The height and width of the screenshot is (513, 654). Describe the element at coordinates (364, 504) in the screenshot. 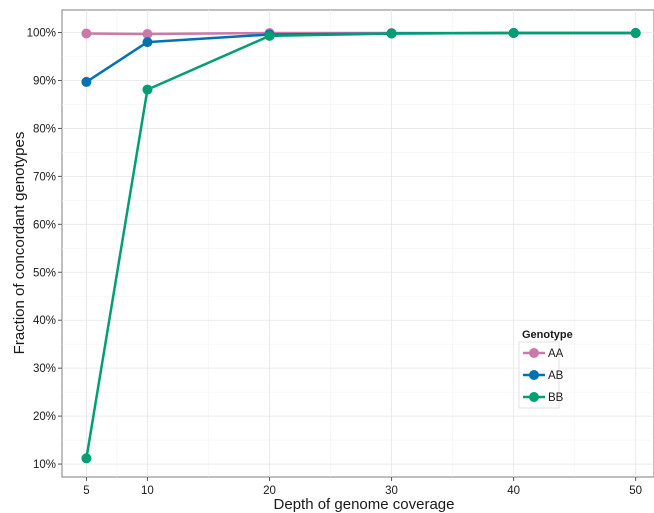

I see `x-axis-title: Depth of genome coverage` at that location.